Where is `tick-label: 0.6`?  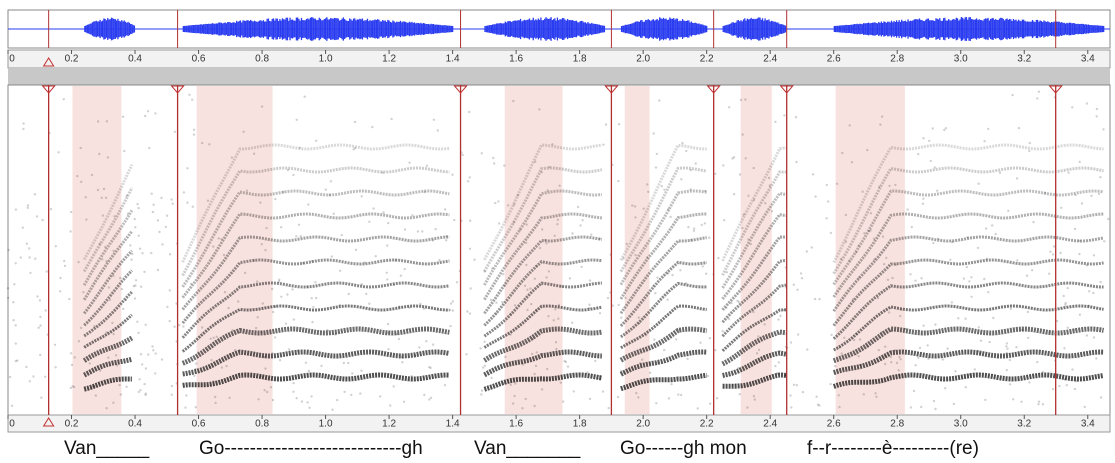
tick-label: 0.6 is located at coordinates (199, 424).